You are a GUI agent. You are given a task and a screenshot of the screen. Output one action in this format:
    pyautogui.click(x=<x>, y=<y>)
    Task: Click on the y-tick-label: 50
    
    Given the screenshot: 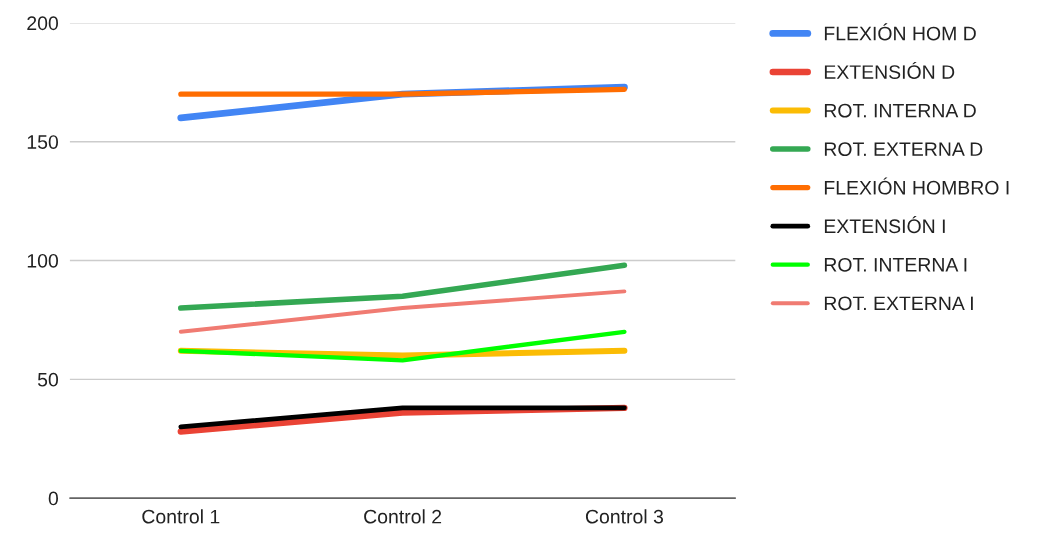 What is the action you would take?
    pyautogui.click(x=48, y=379)
    